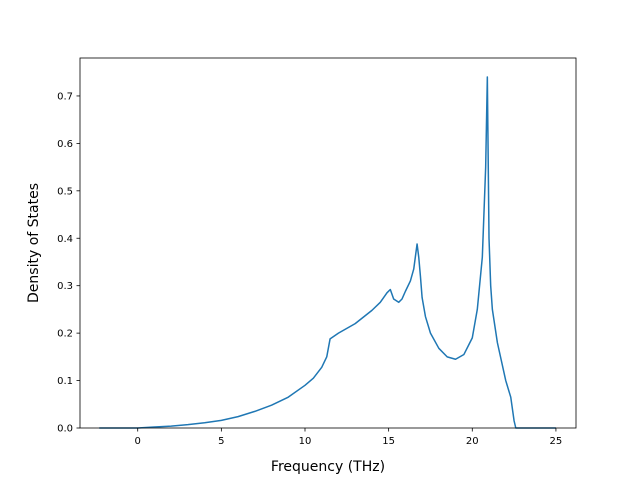  Describe the element at coordinates (34, 243) in the screenshot. I see `y-axis-label: Density of States` at that location.